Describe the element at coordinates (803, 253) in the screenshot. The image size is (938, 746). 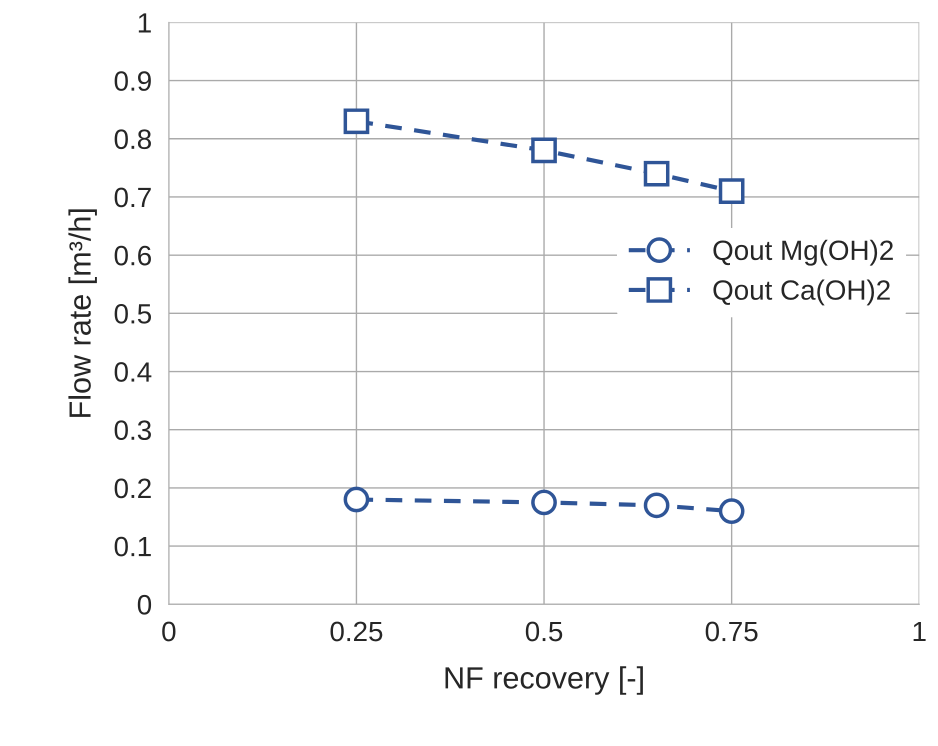
I see `legend-label: Qout Mg(OH)2` at that location.